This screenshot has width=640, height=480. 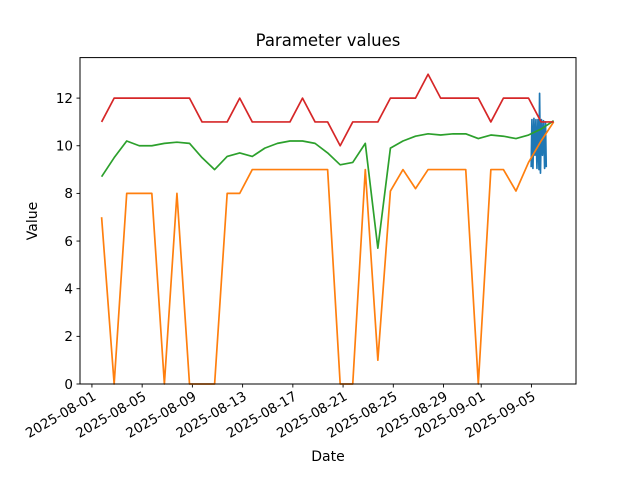 What do you see at coordinates (327, 110) in the screenshot?
I see `series-red-line` at bounding box center [327, 110].